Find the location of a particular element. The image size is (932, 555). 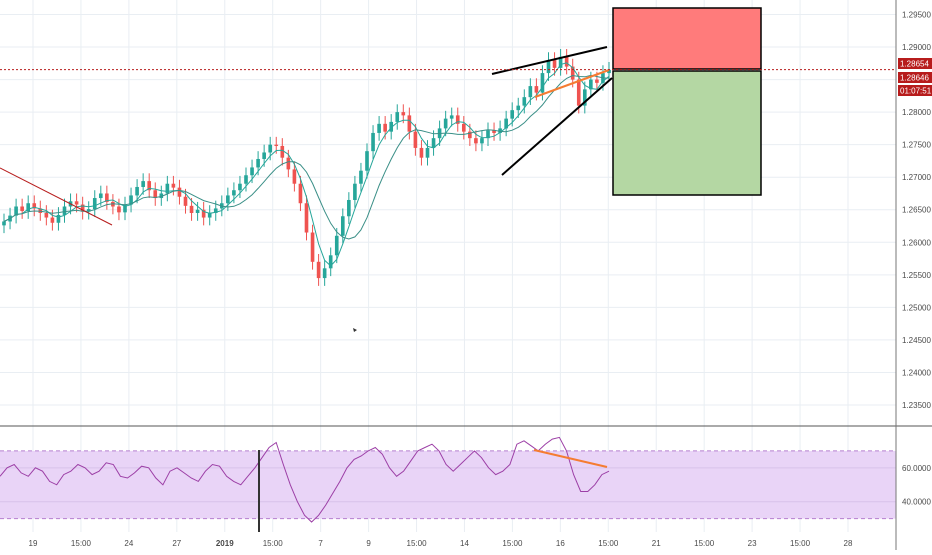

price-tick-label: 1.26000 is located at coordinates (916, 242).